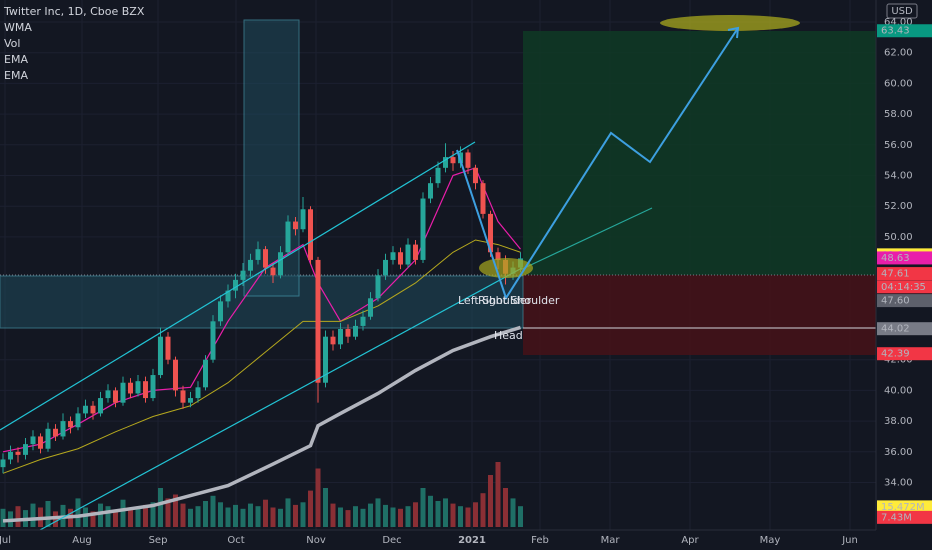  I want to click on time-axis, so click(466, 540).